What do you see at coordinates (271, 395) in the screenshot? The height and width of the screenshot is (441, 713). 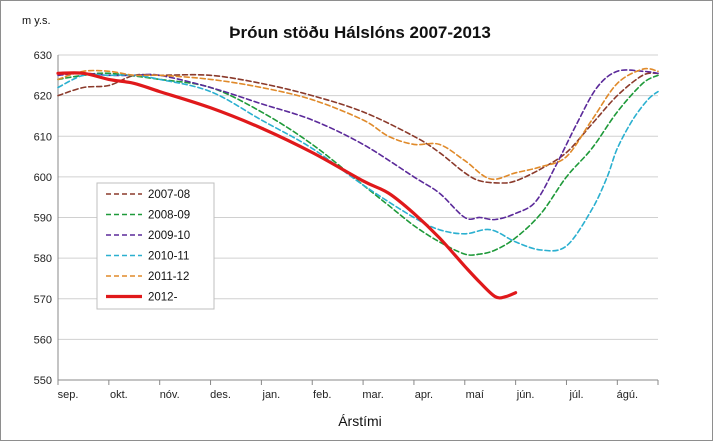 I see `x-tick-label: jan.` at bounding box center [271, 395].